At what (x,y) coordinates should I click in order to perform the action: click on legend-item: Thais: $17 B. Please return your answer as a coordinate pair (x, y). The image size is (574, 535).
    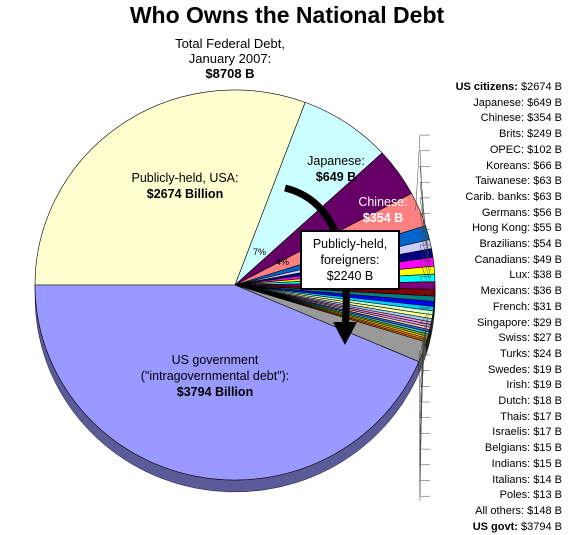
    Looking at the image, I should click on (509, 418).